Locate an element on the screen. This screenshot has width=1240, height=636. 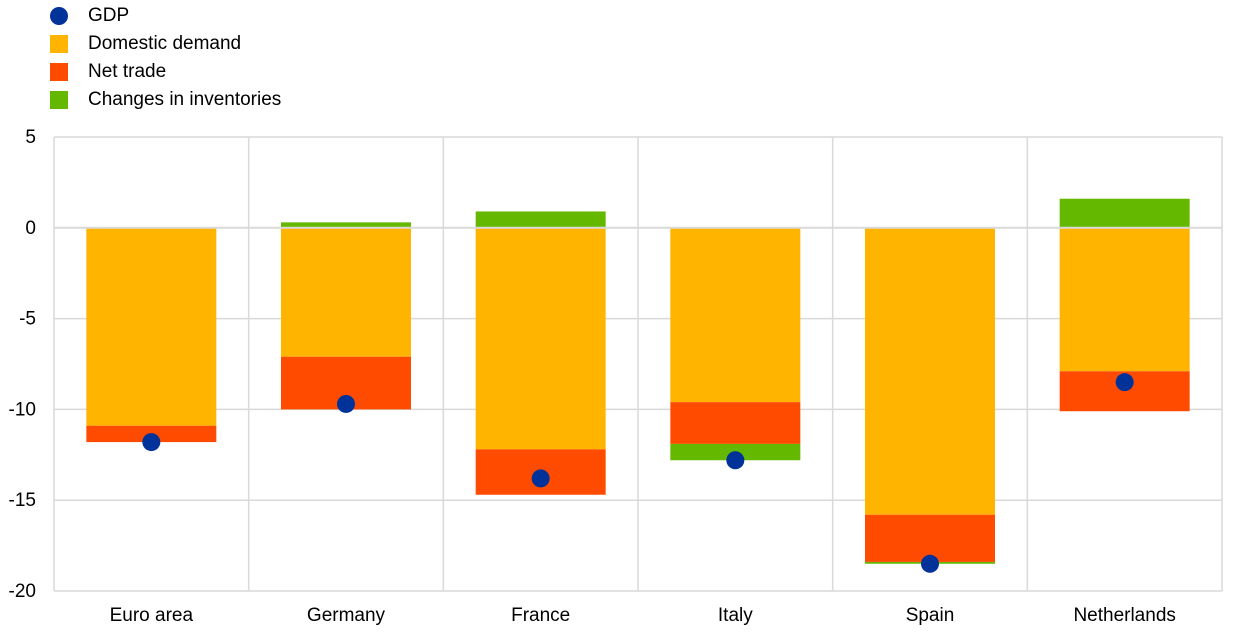
bar-net-trade-spain is located at coordinates (930, 538).